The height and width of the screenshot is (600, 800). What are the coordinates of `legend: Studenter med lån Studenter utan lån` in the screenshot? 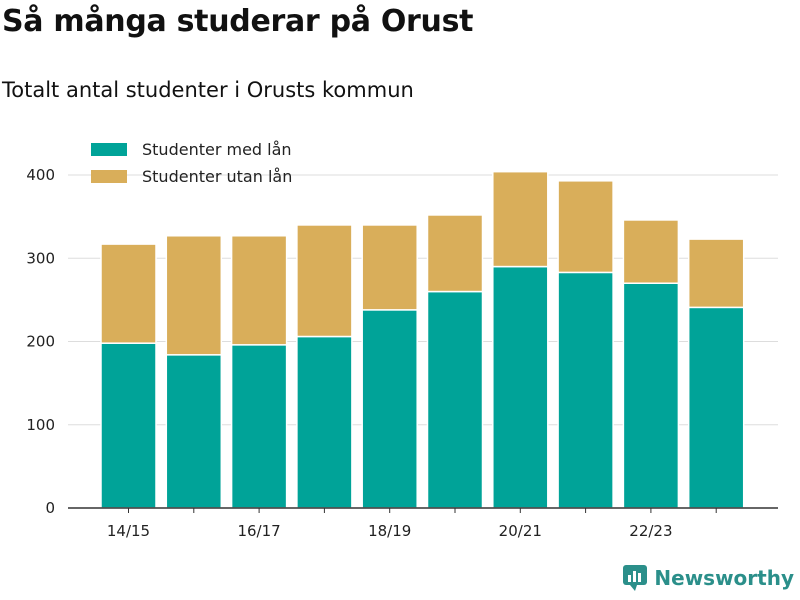 It's located at (191, 163).